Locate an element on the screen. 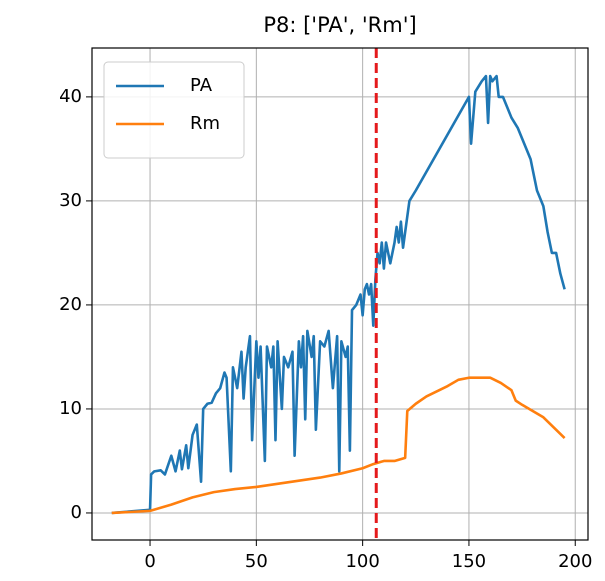  chart-title: P8: ['PA', 'Rm'] is located at coordinates (339, 25).